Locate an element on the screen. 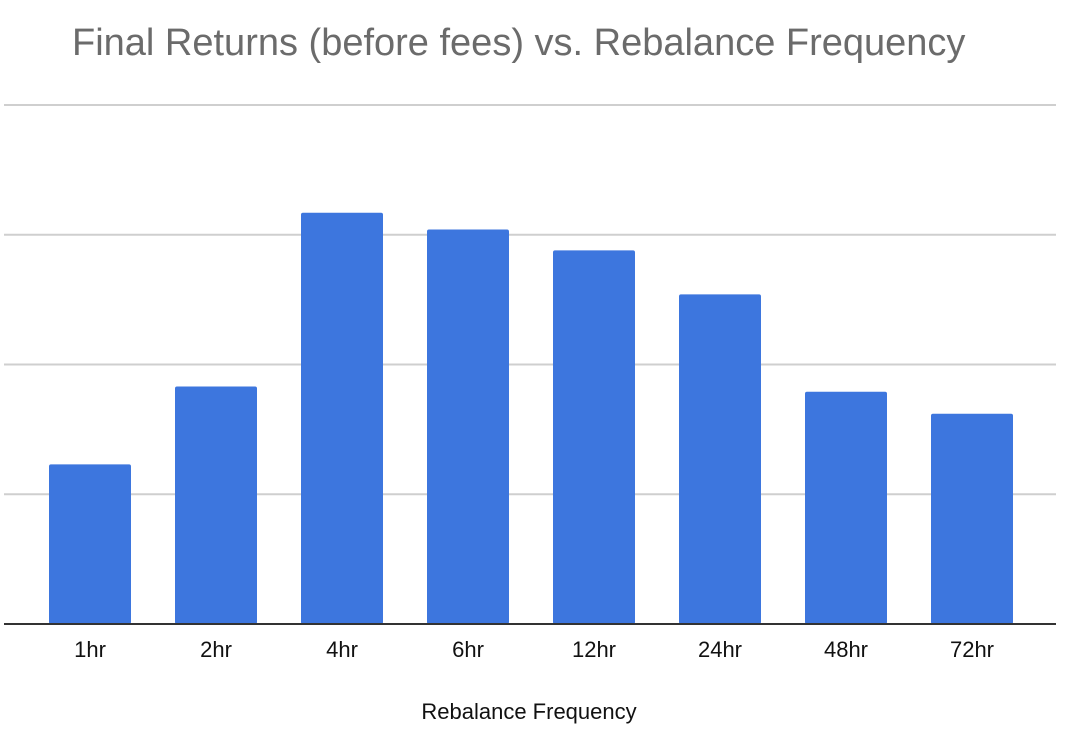 The image size is (1080, 734). x-tick-label: 48hr is located at coordinates (846, 649).